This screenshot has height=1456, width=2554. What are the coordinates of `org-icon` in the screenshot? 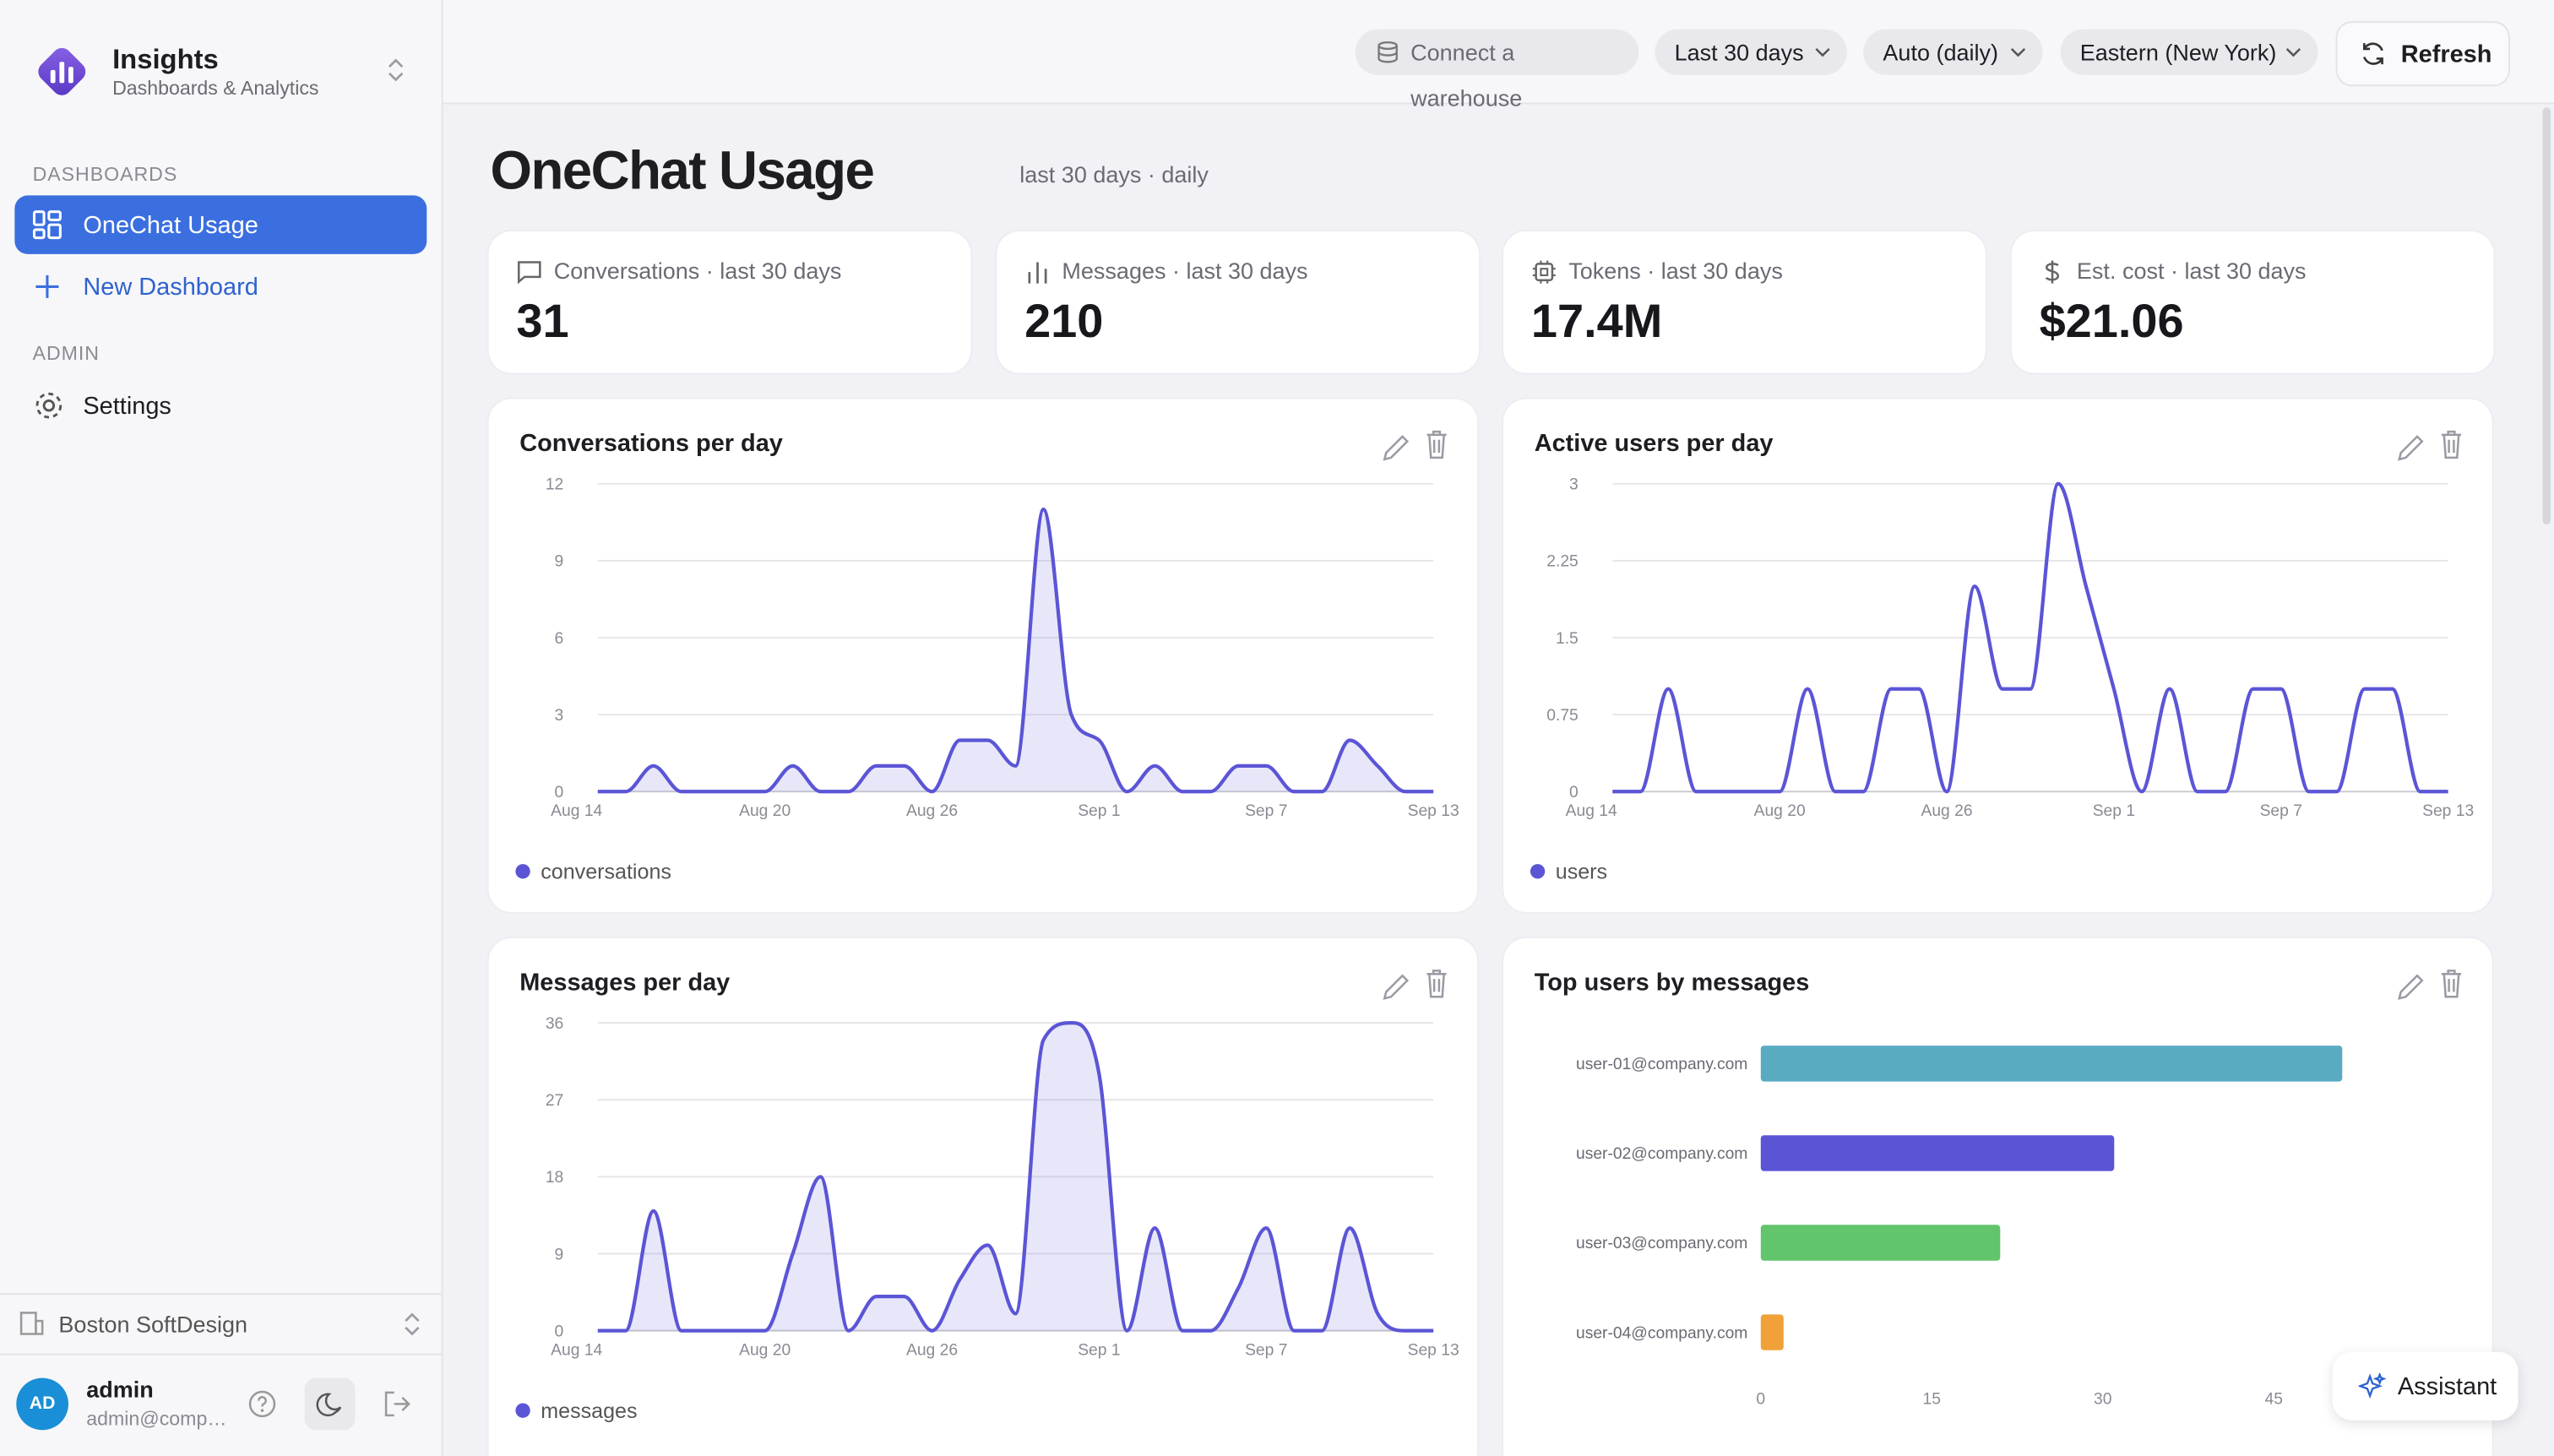 It's located at (31, 1323).